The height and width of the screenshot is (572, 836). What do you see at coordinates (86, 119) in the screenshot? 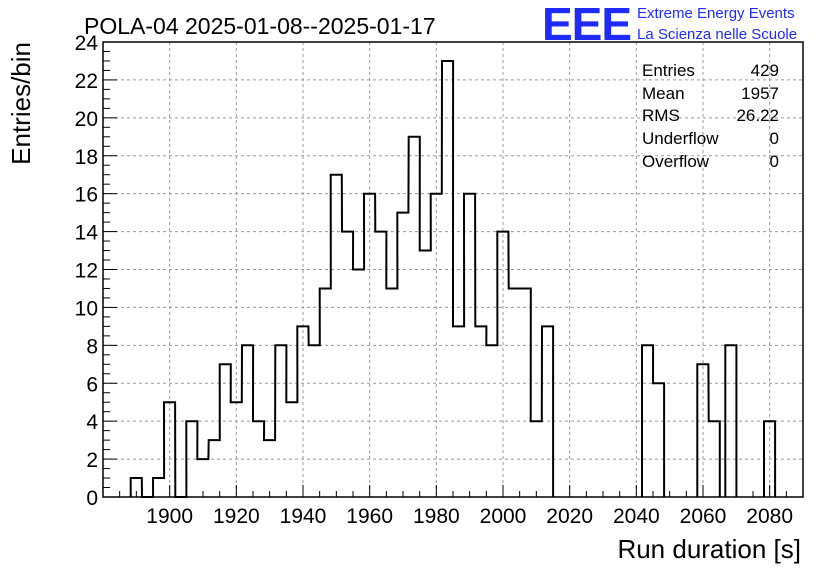
I see `y-tick-label: 20` at bounding box center [86, 119].